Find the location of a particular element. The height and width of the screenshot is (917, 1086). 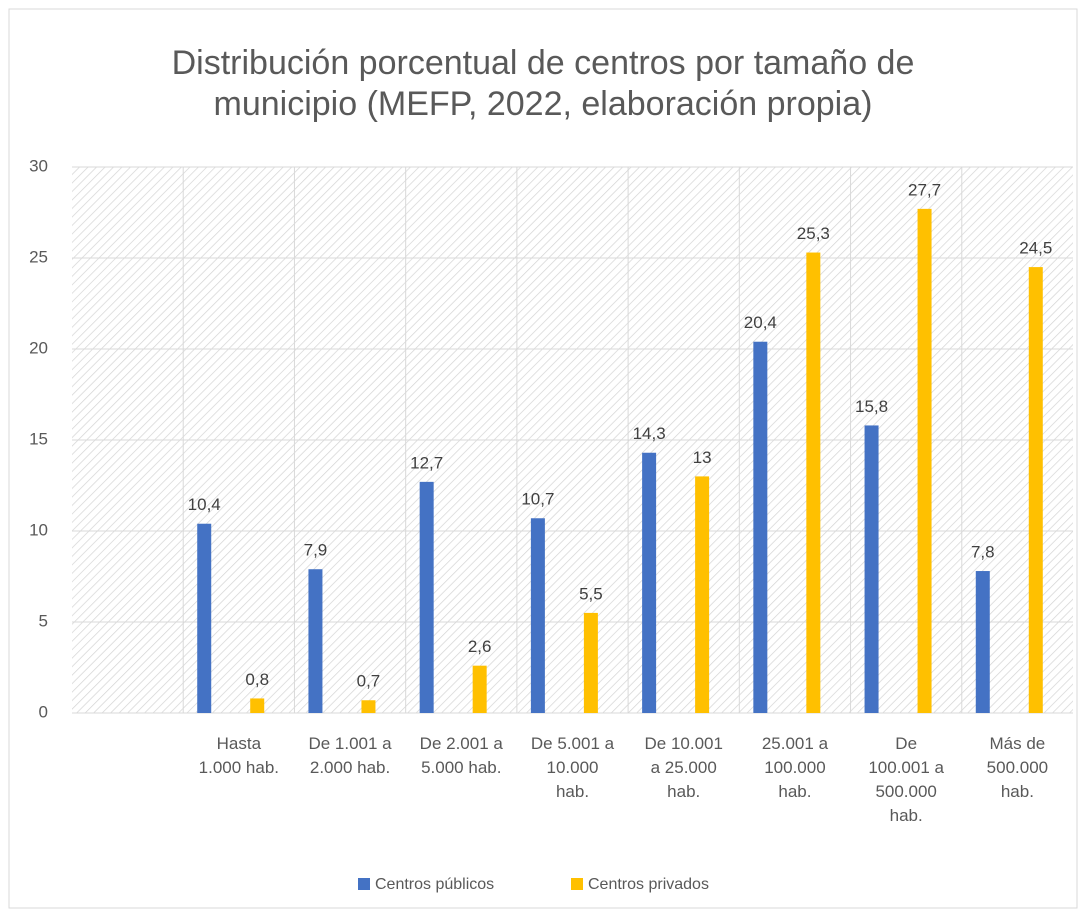

y-tick-label: 20 is located at coordinates (38, 347).